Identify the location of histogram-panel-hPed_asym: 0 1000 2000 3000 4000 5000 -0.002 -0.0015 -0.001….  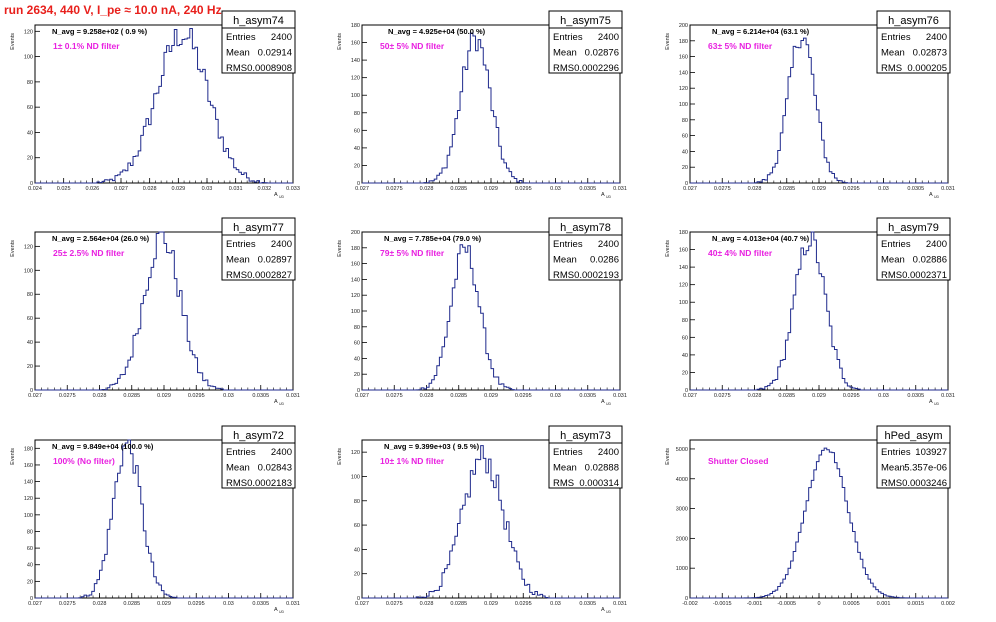
(810, 516).